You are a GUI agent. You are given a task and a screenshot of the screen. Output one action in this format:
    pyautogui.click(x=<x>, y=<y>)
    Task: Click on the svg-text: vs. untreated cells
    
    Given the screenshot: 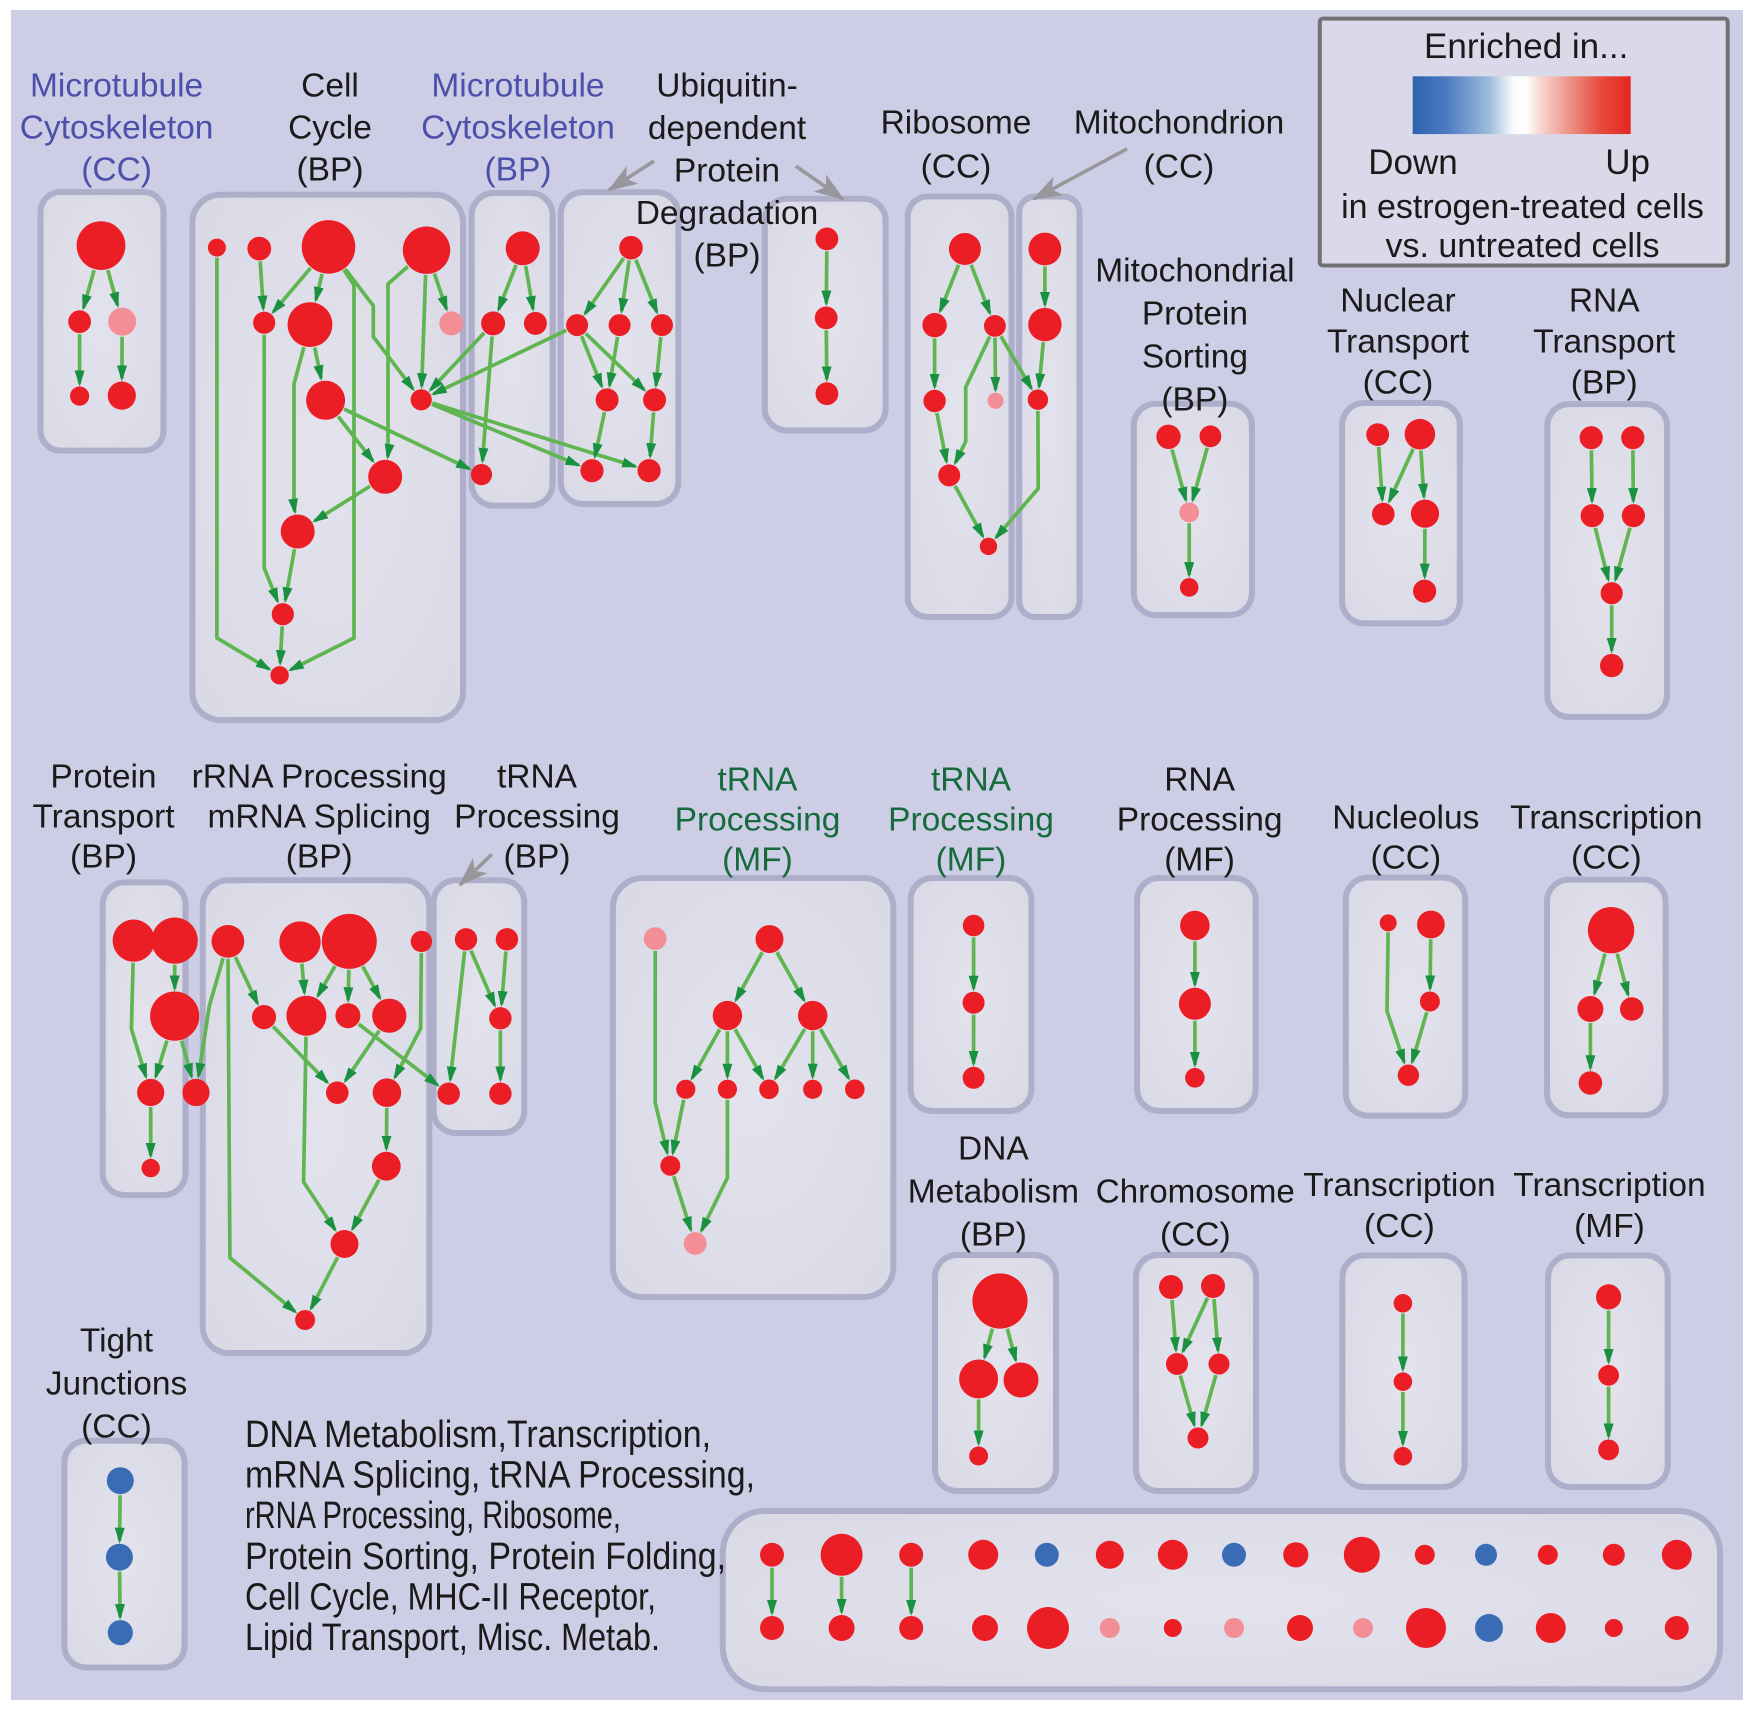 What is the action you would take?
    pyautogui.click(x=1522, y=246)
    